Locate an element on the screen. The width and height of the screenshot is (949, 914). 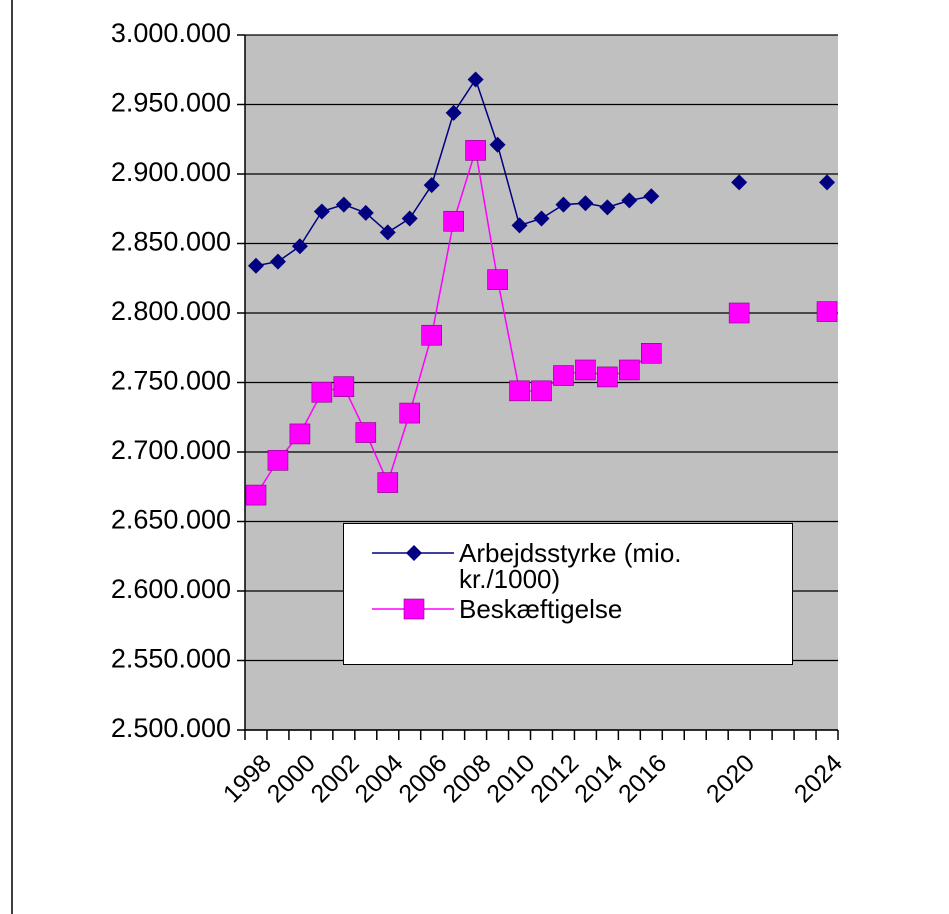
series is located at coordinates (541, 172).